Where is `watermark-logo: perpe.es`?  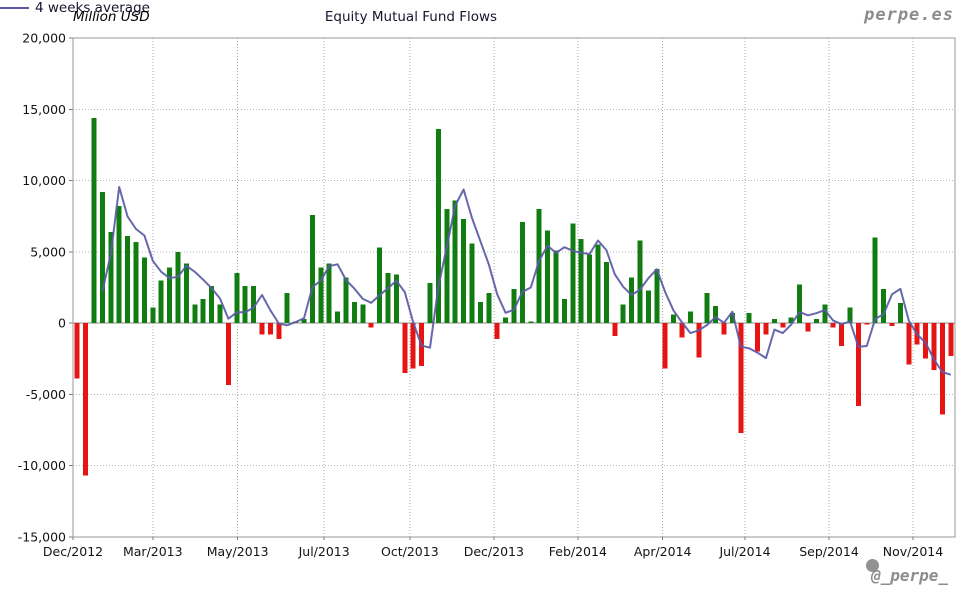 watermark-logo: perpe.es is located at coordinates (909, 15).